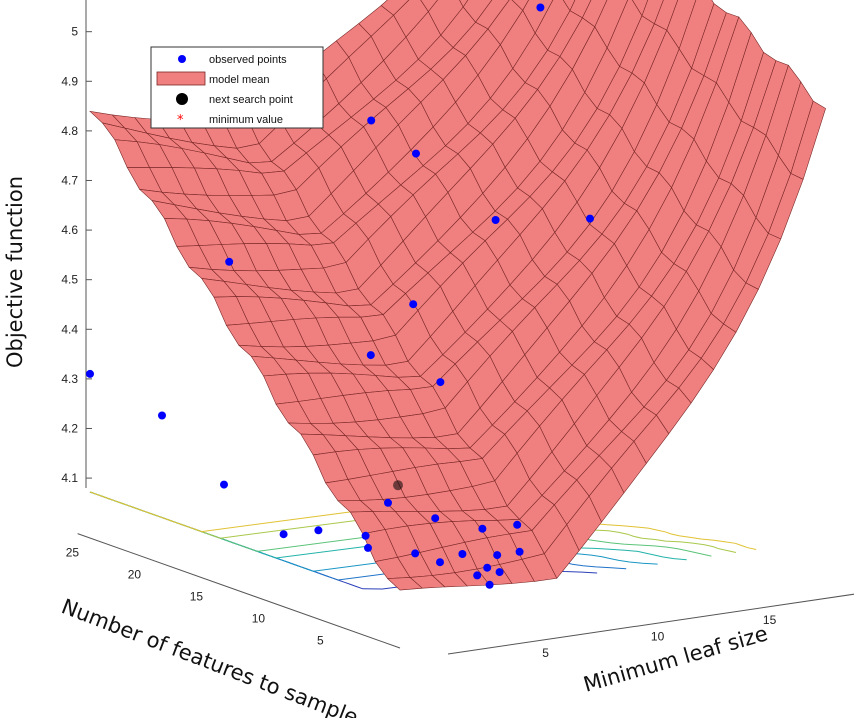 This screenshot has height=718, width=854. What do you see at coordinates (180, 120) in the screenshot?
I see `legend-minimum-marker: *` at bounding box center [180, 120].